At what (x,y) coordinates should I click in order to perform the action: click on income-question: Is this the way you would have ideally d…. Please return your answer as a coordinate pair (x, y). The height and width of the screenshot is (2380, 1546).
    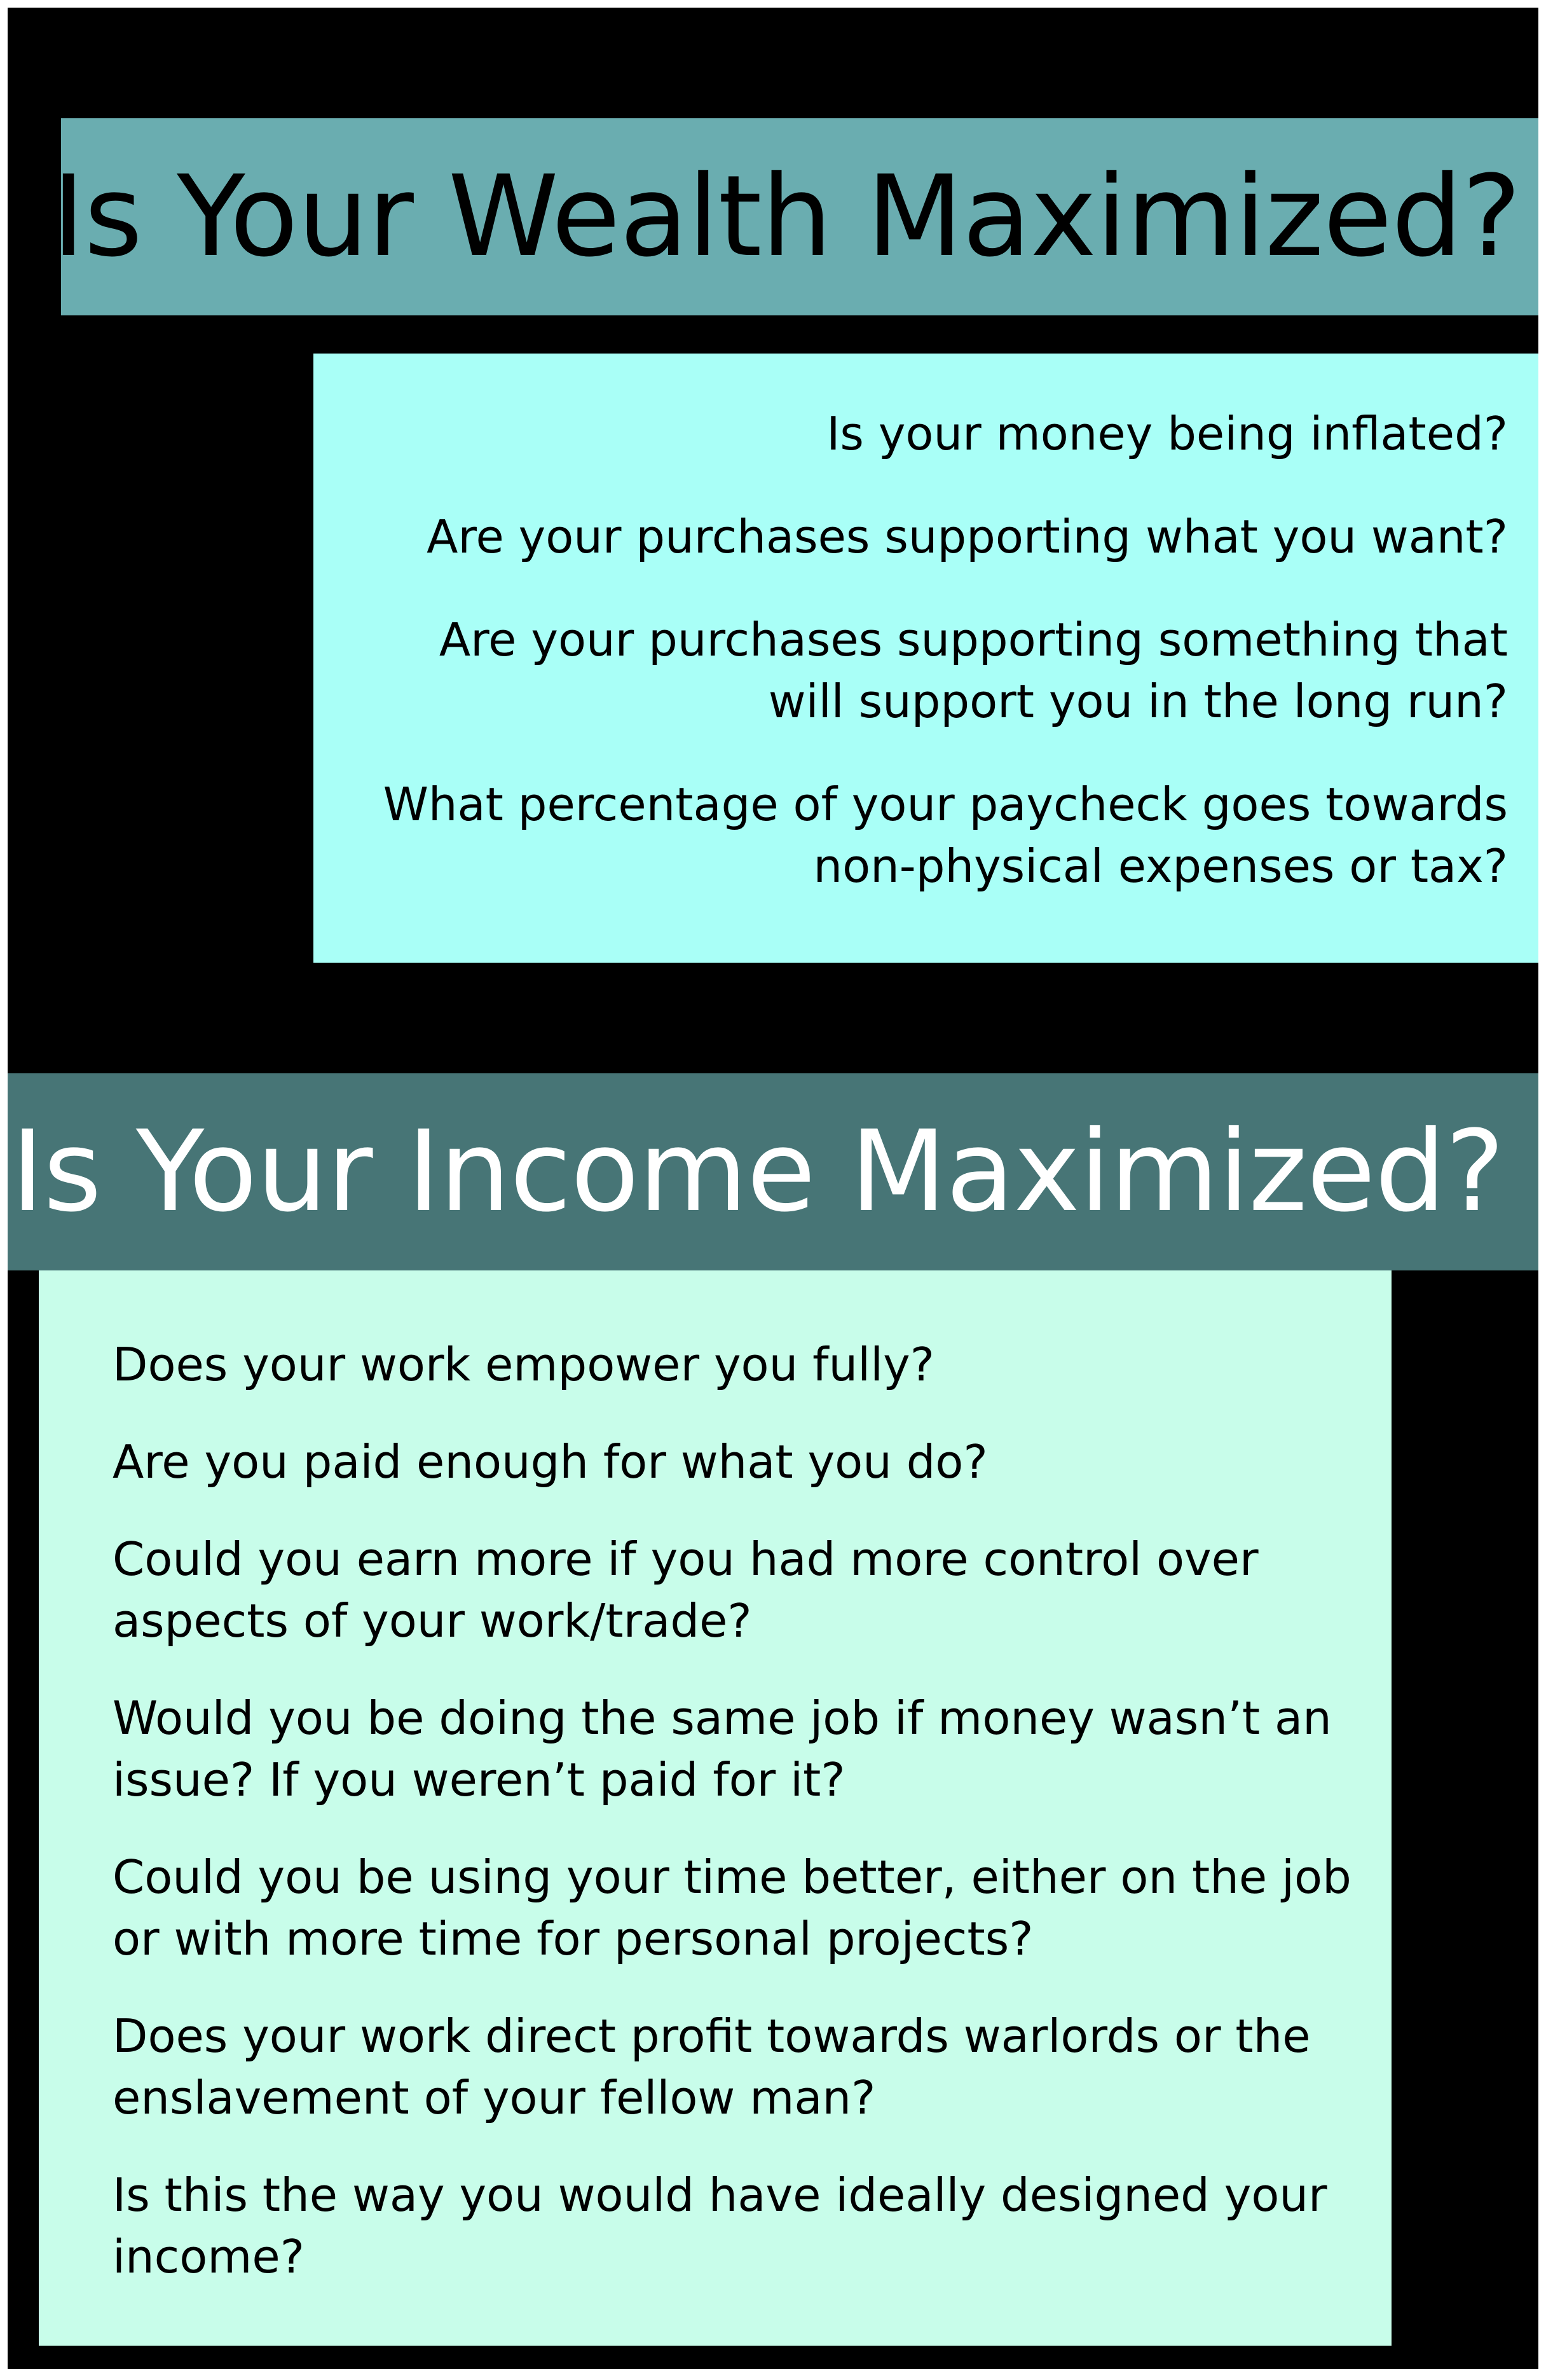
    Looking at the image, I should click on (720, 2225).